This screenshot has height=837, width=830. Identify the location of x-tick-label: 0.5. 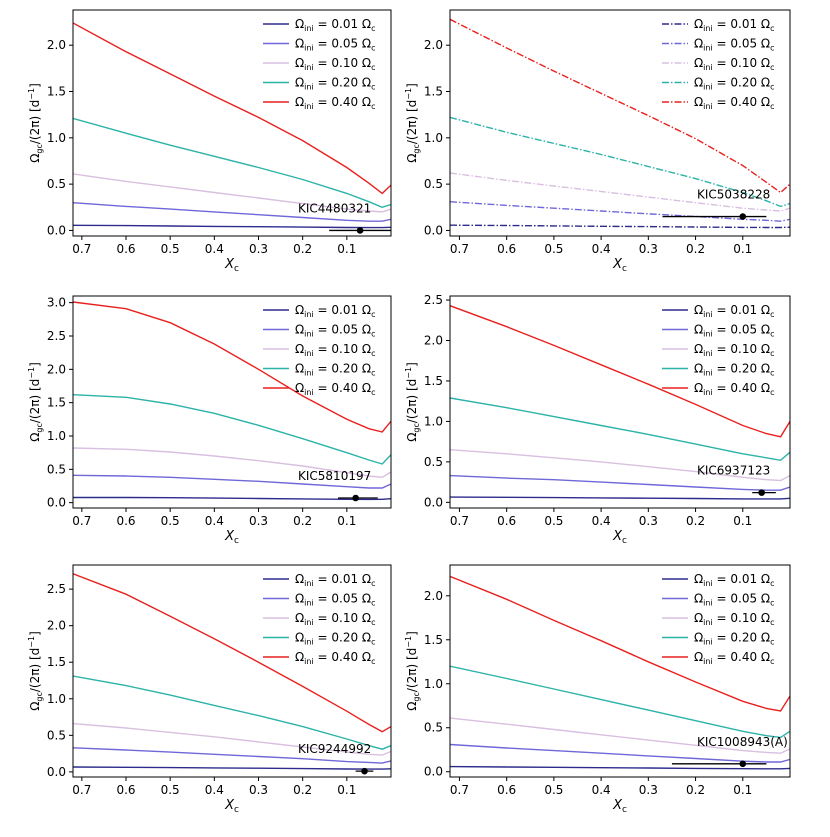
(170, 790).